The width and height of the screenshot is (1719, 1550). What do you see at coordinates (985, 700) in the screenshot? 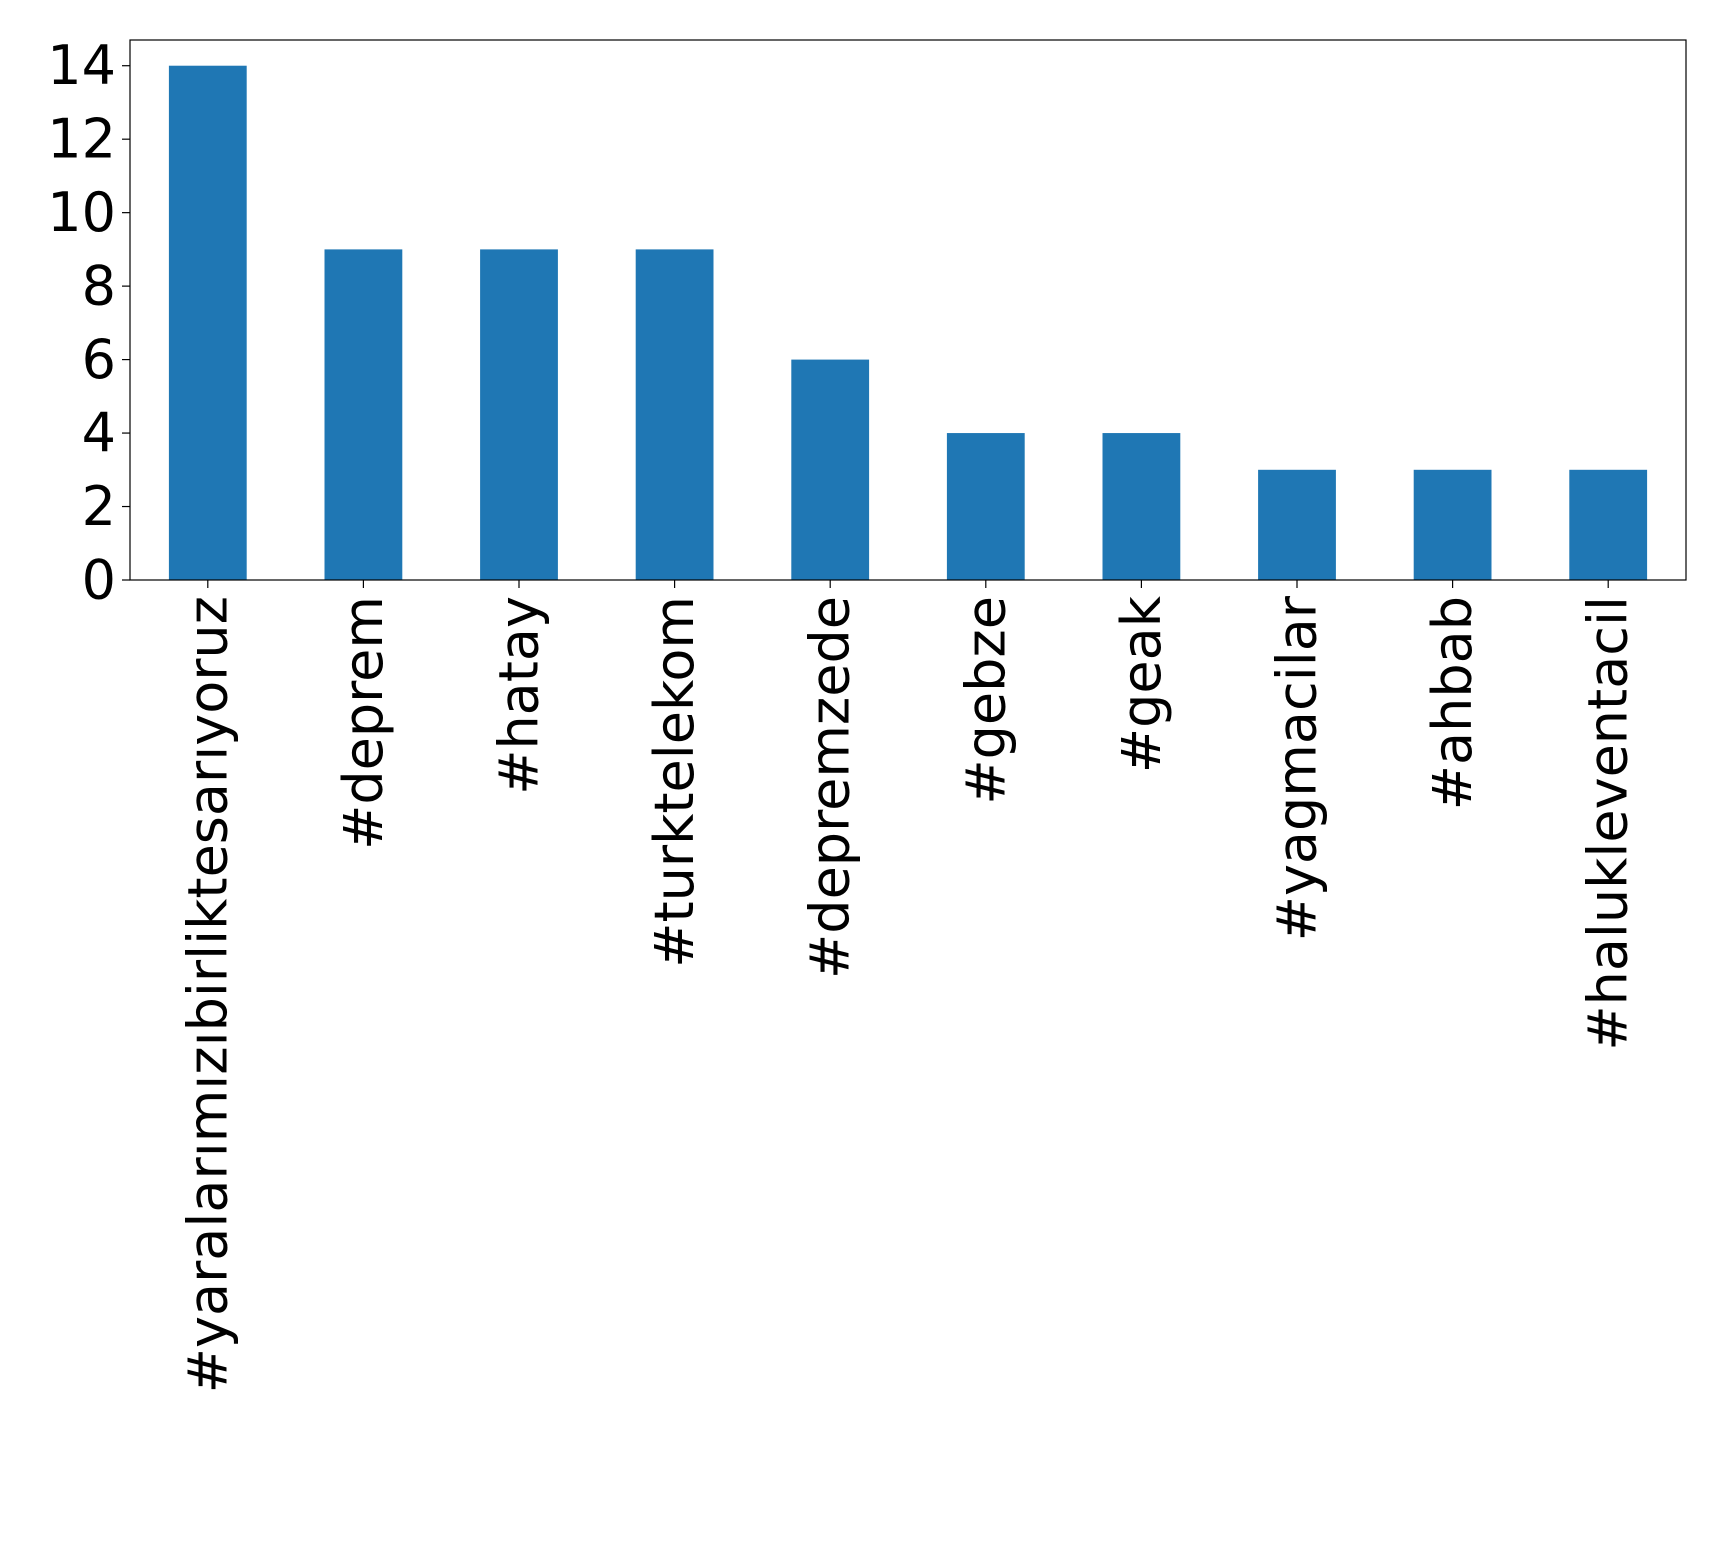
I see `x-tick-label-5: #gebze` at bounding box center [985, 700].